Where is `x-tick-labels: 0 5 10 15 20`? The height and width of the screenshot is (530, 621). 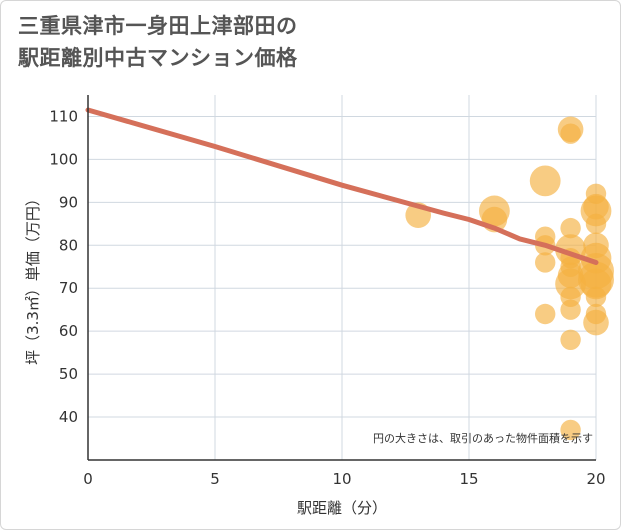
x-tick-labels: 0 5 10 15 20 is located at coordinates (344, 479).